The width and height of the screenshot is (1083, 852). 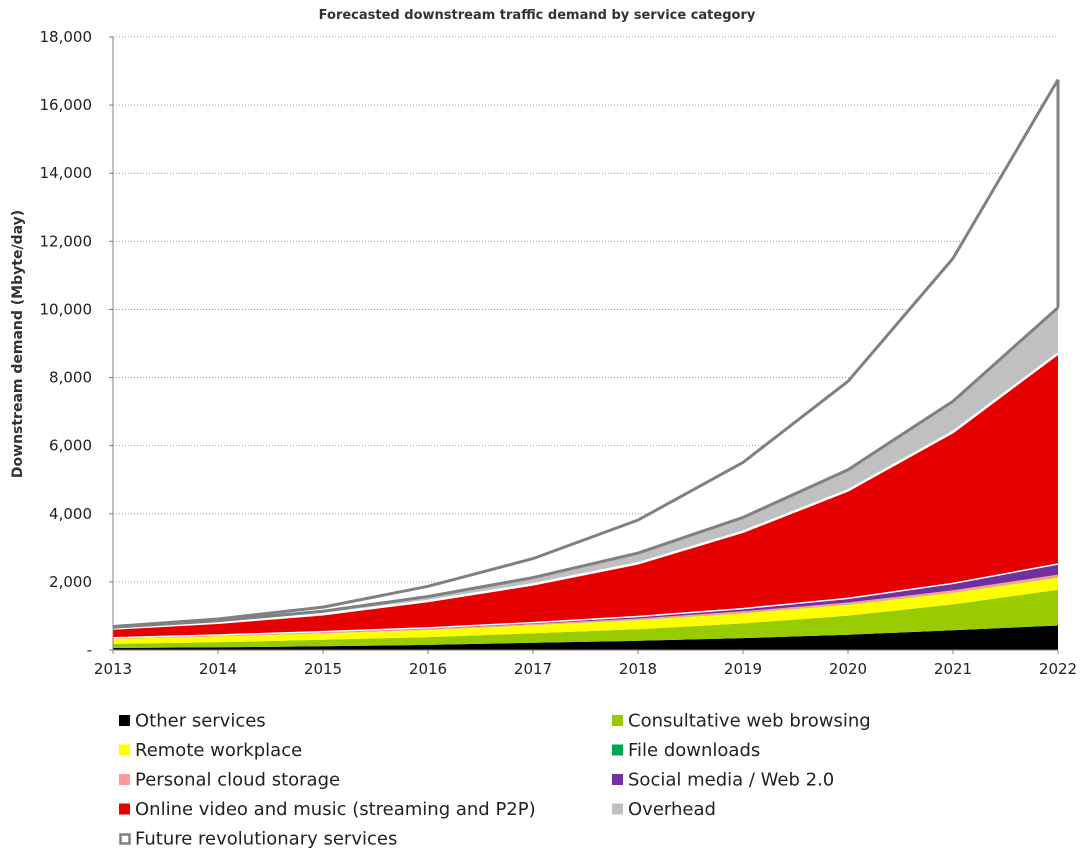 I want to click on x-tick-labels: 2013 2014 2015 2016 2017 2018 2019 2020 2021 2022, so click(x=585, y=669).